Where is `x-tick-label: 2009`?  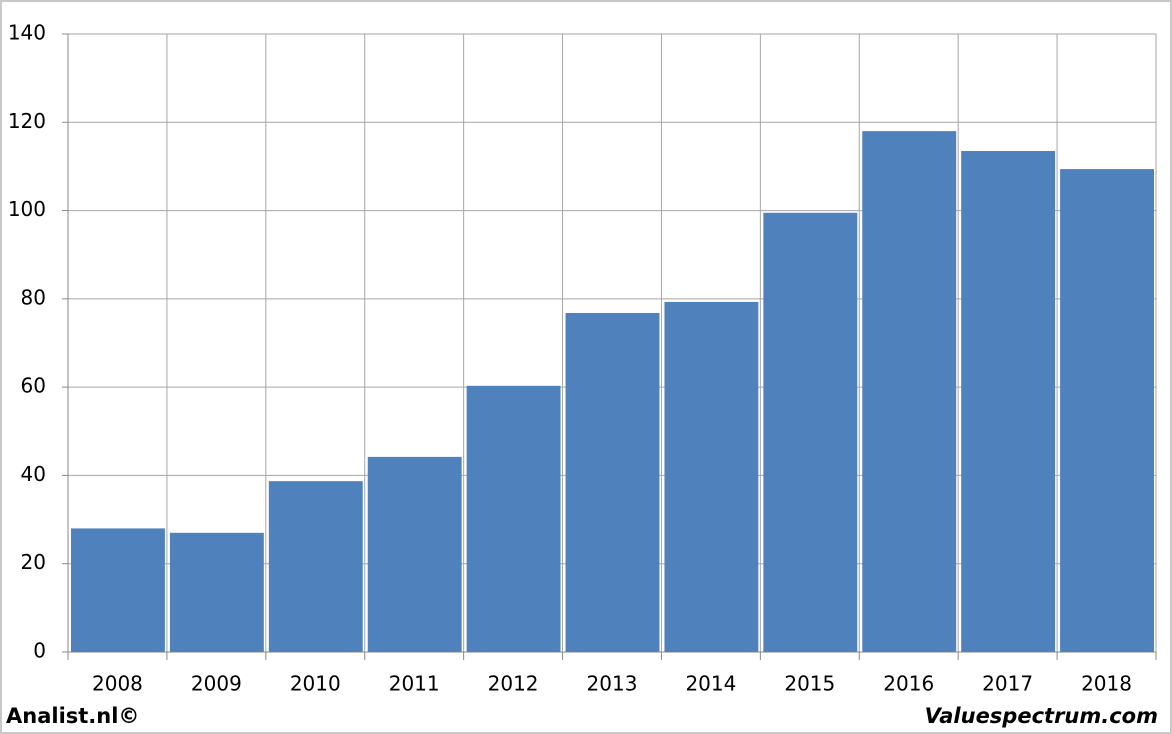
x-tick-label: 2009 is located at coordinates (216, 684).